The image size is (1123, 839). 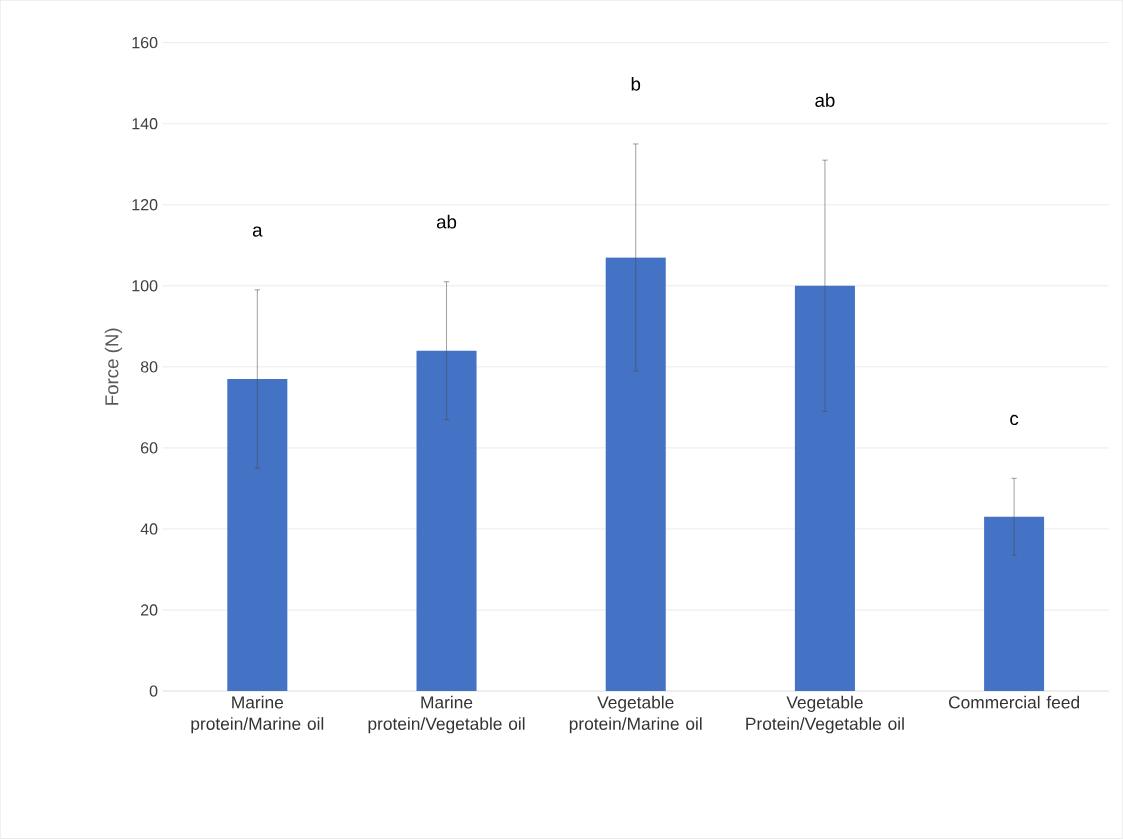 I want to click on y-tick-label: 0, so click(x=153, y=691).